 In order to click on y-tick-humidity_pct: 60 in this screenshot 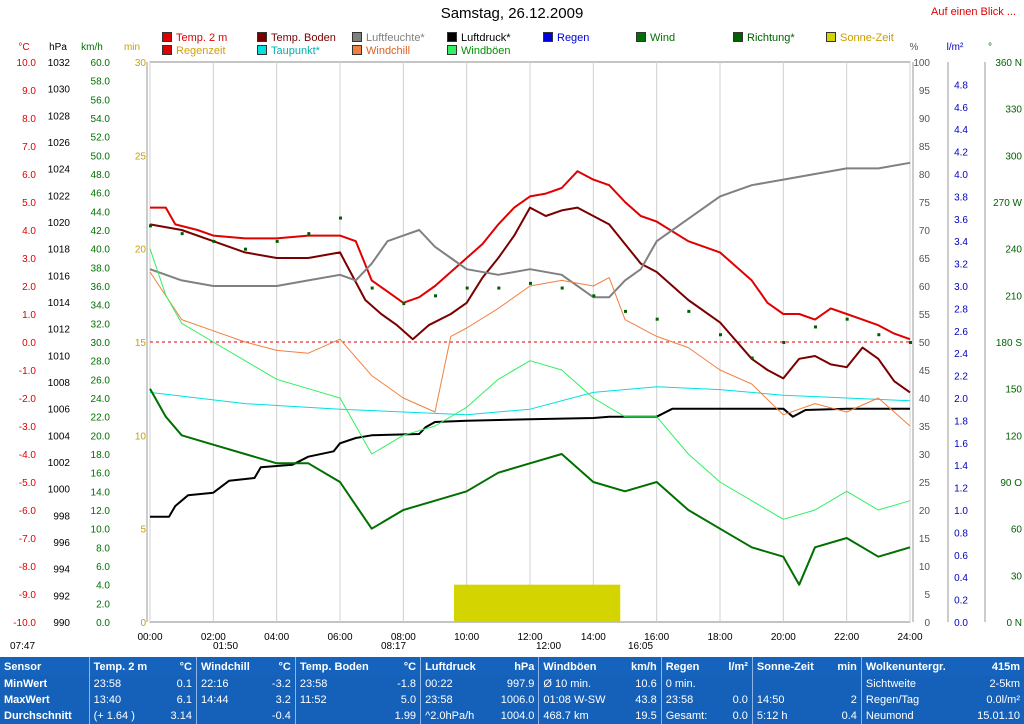, I will do `click(925, 287)`.